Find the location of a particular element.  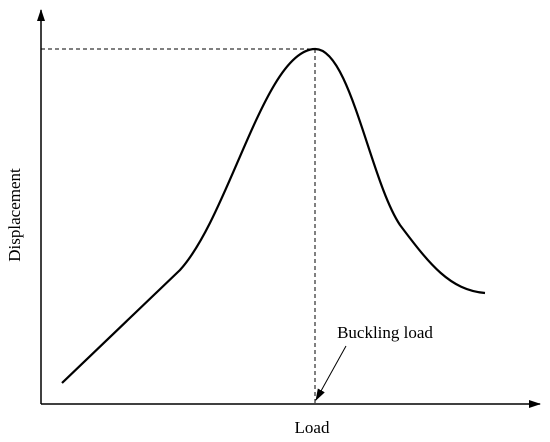

x-axis-label: Load is located at coordinates (312, 427).